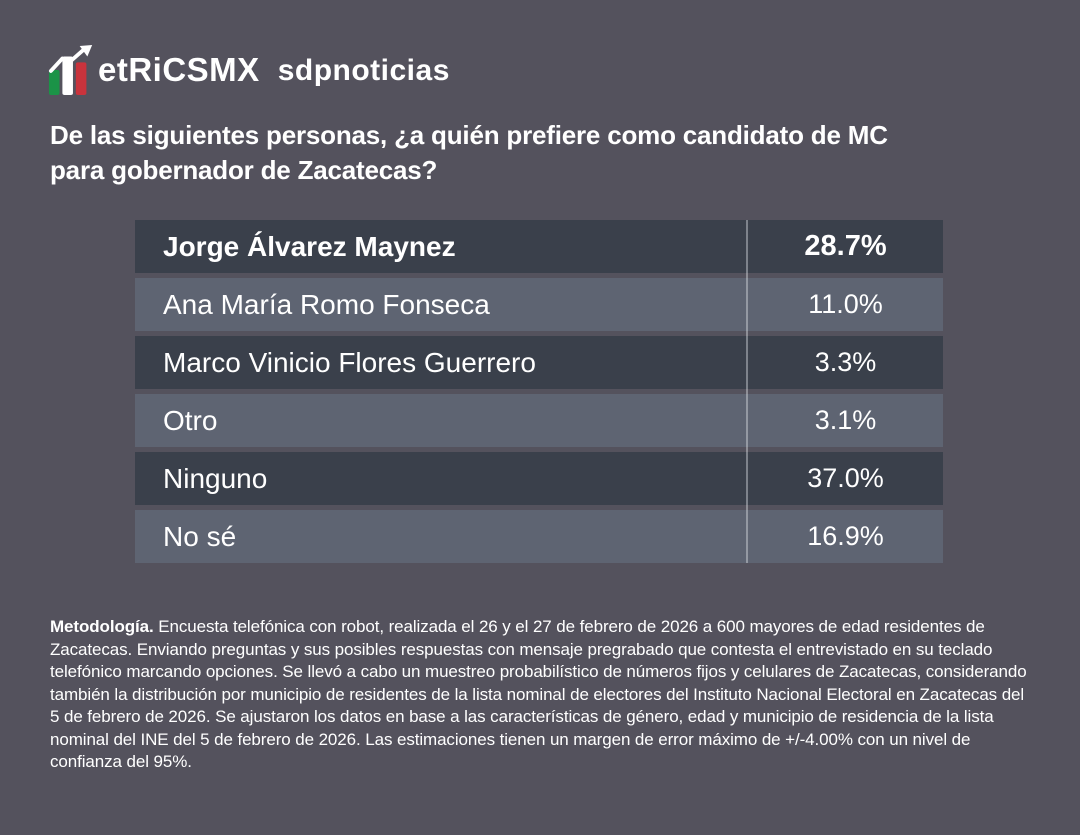 This screenshot has width=1080, height=835. Describe the element at coordinates (215, 478) in the screenshot. I see `candidate-name: Ninguno` at that location.